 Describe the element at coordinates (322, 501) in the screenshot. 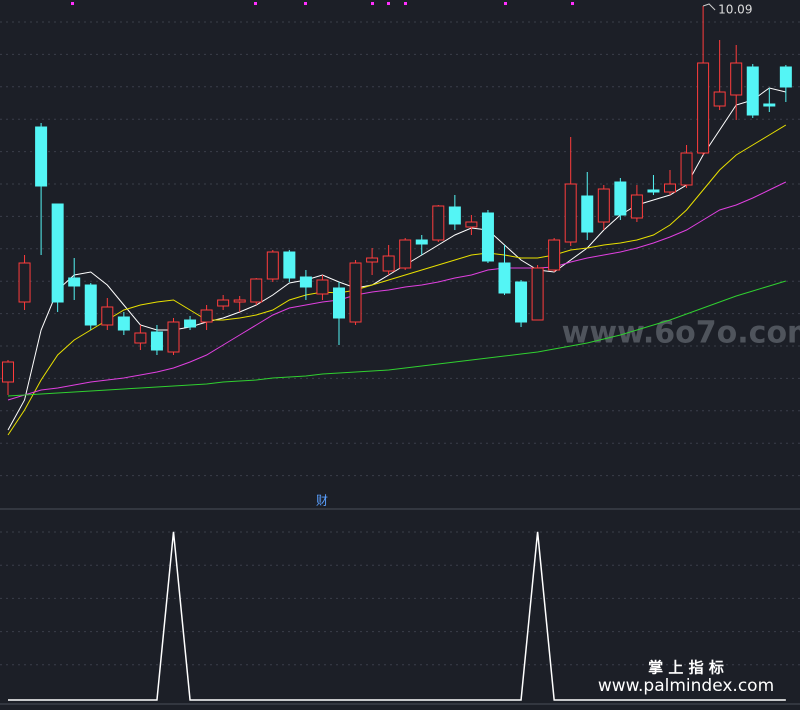

I see `annotation: 财` at that location.